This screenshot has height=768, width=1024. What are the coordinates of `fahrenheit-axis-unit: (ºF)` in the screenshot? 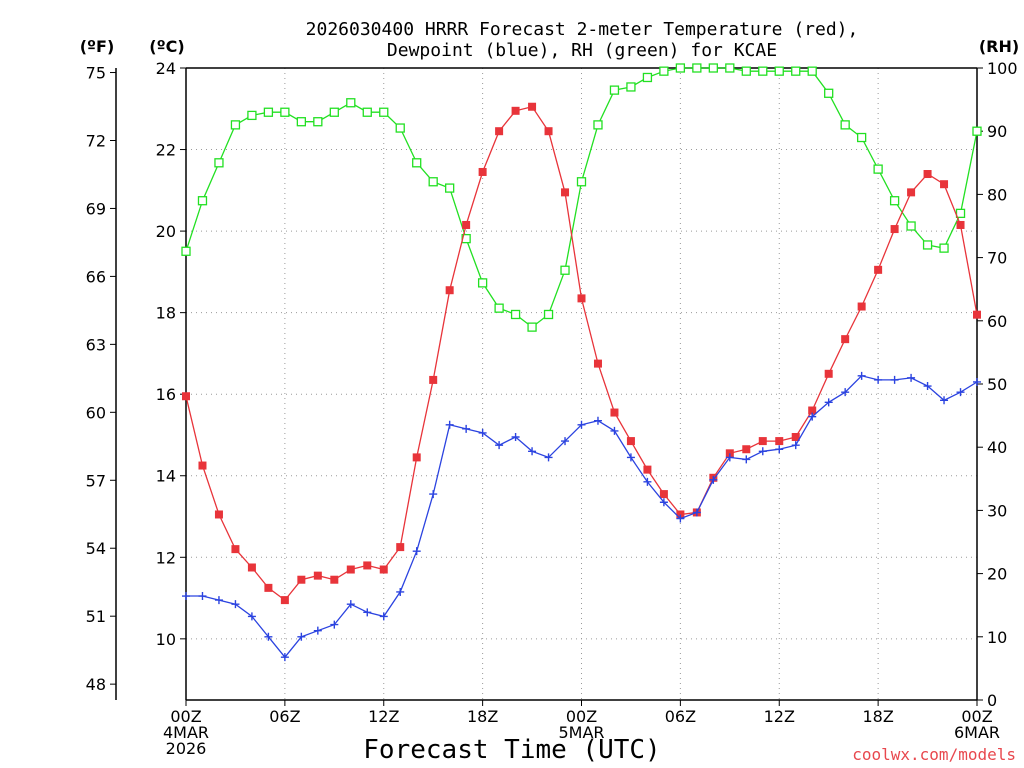 It's located at (97, 46).